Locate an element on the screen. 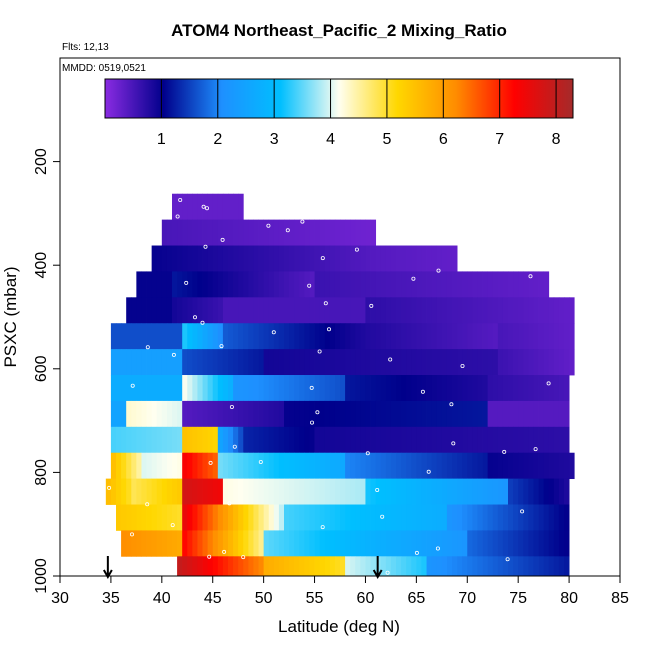 This screenshot has width=650, height=650. colorbar-tick-label: 4 is located at coordinates (330, 139).